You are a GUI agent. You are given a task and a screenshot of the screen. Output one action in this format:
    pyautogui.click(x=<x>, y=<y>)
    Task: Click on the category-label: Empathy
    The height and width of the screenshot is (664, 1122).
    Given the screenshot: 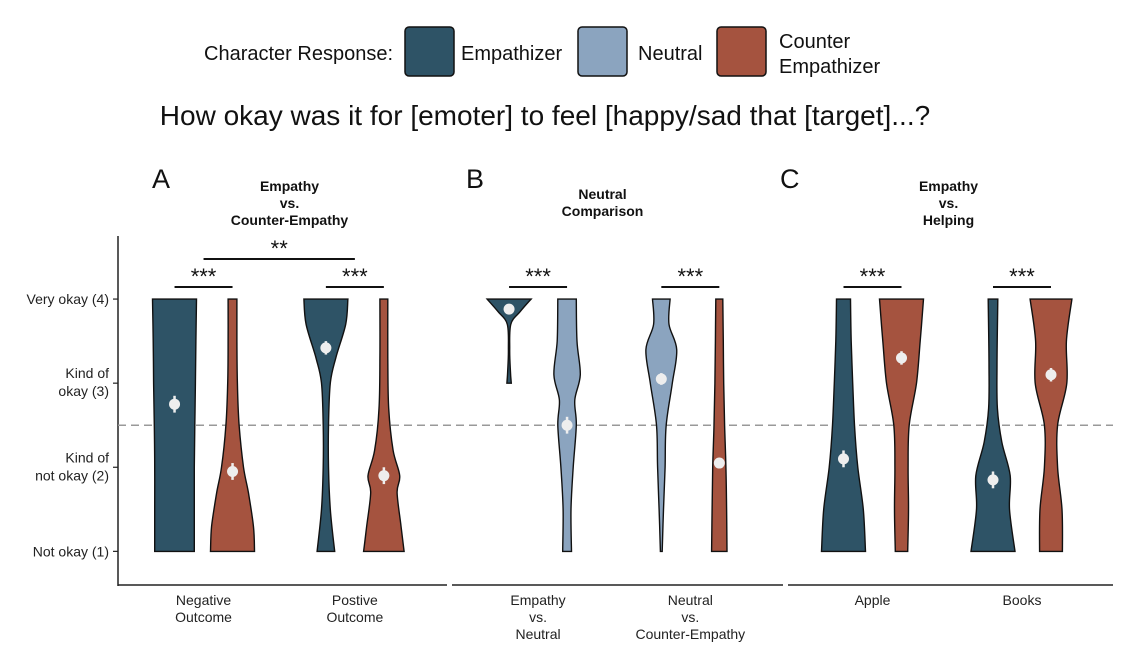 What is the action you would take?
    pyautogui.click(x=537, y=600)
    